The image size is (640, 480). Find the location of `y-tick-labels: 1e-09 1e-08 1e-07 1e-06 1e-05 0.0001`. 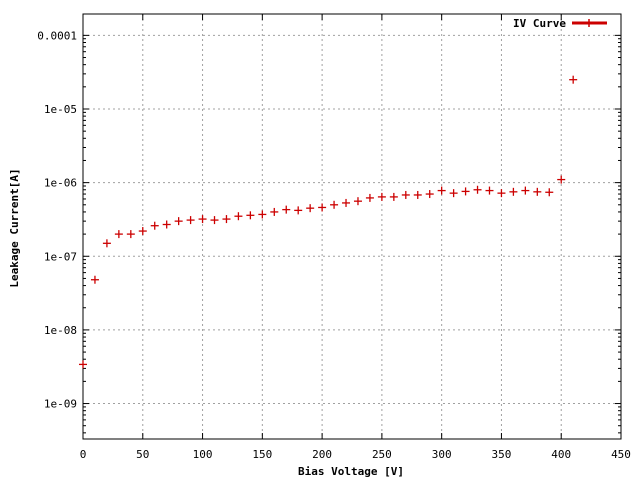

y-tick-labels: 1e-09 1e-08 1e-07 1e-06 1e-05 0.0001 is located at coordinates (57, 219).